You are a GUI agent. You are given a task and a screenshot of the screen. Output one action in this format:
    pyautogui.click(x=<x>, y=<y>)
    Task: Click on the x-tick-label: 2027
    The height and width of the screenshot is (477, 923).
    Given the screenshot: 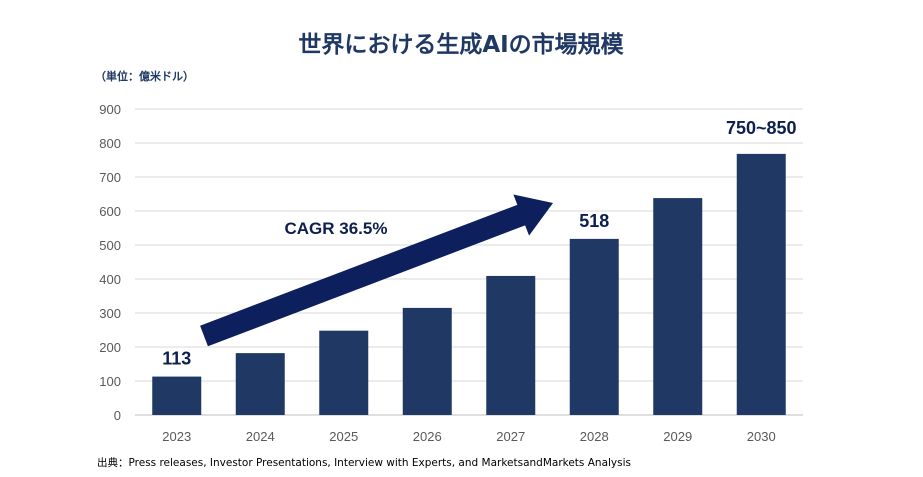 What is the action you would take?
    pyautogui.click(x=510, y=436)
    